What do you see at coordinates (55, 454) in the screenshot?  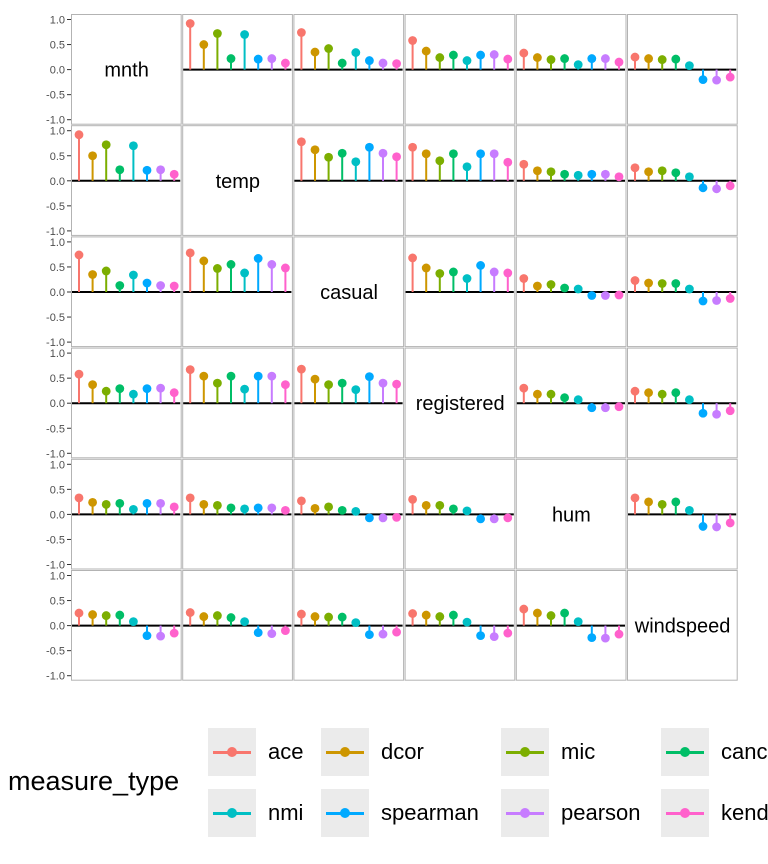 I see `y-tick-label-r3--1.0: -1.0` at bounding box center [55, 454].